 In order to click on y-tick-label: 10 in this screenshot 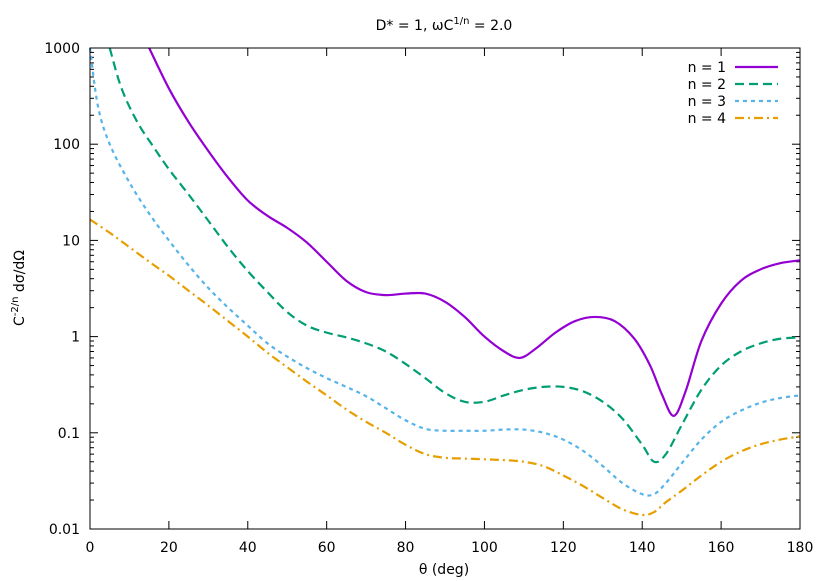, I will do `click(71, 241)`.